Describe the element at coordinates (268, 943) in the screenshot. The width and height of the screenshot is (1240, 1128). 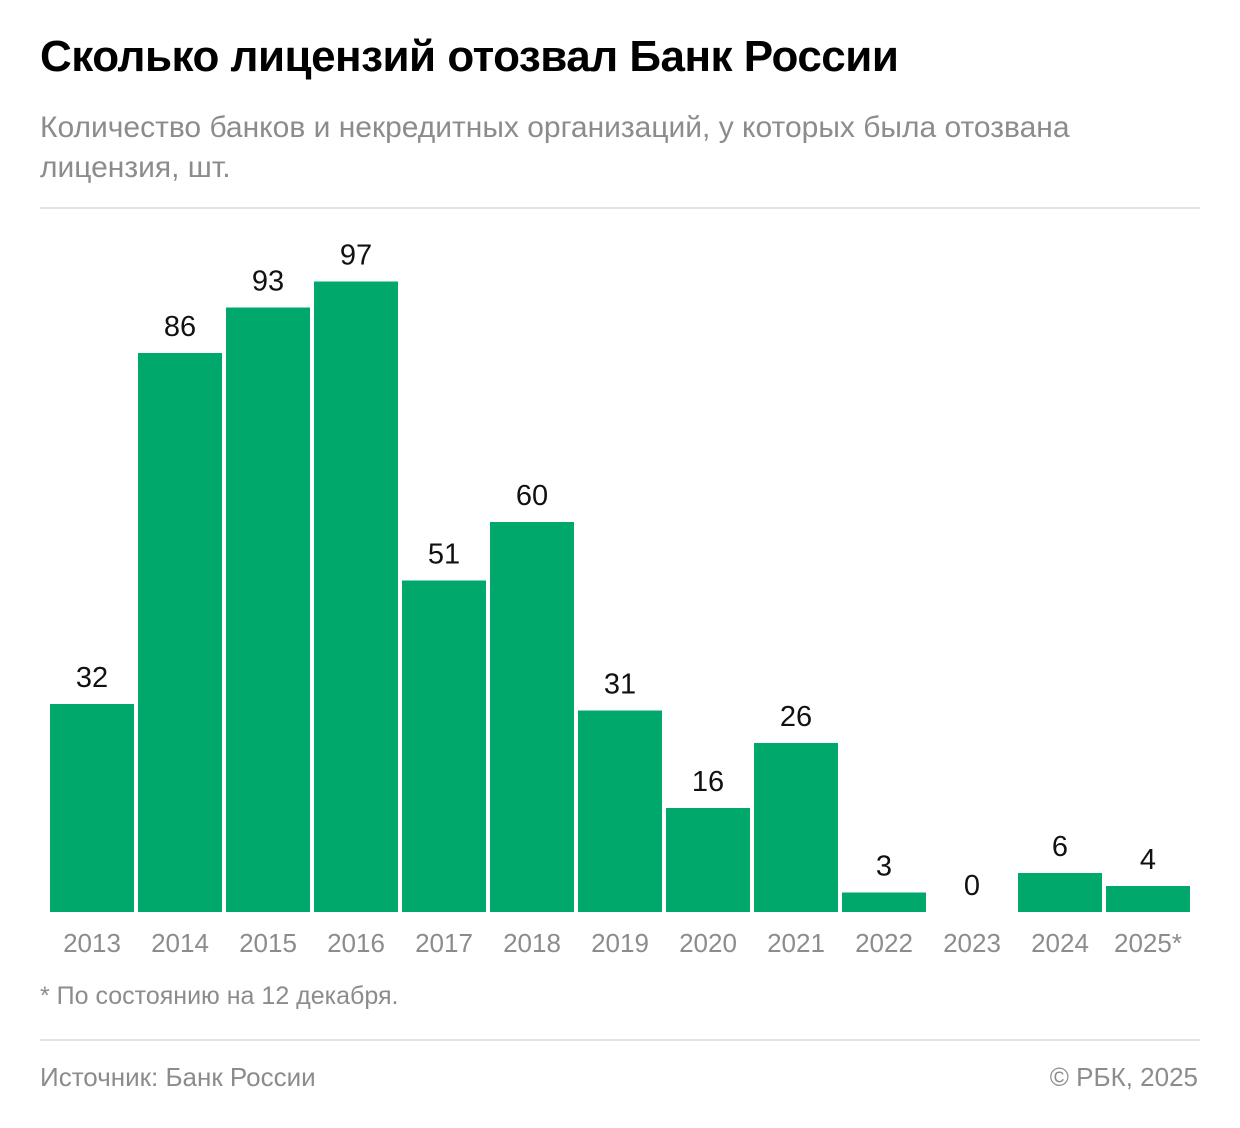
I see `x-tick-label-2015: 2015` at that location.